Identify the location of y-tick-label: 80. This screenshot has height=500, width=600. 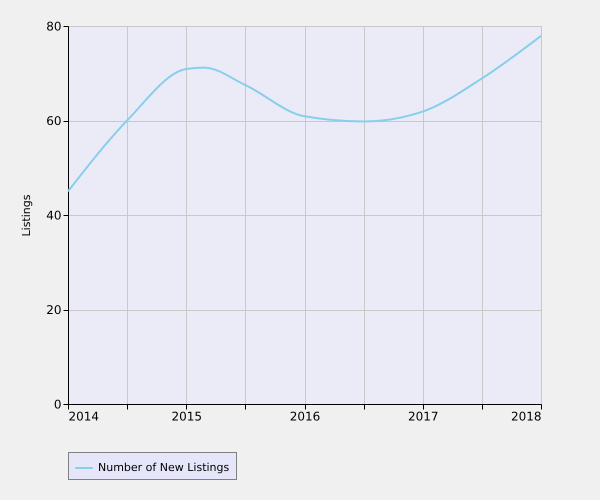
(54, 27).